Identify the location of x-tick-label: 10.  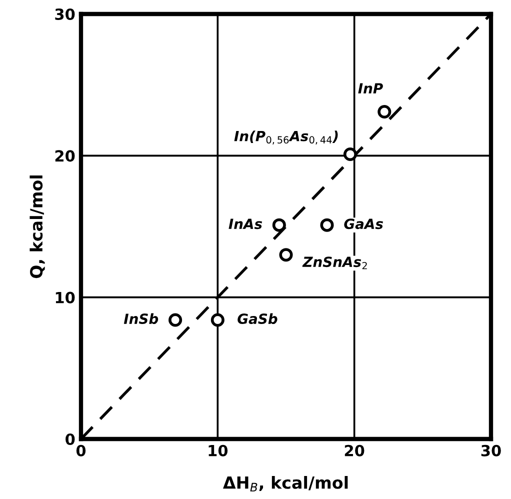
(218, 450).